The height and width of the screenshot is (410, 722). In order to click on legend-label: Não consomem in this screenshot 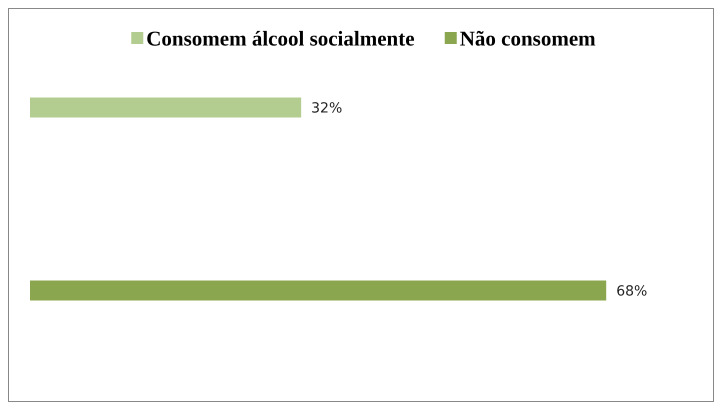, I will do `click(528, 38)`.